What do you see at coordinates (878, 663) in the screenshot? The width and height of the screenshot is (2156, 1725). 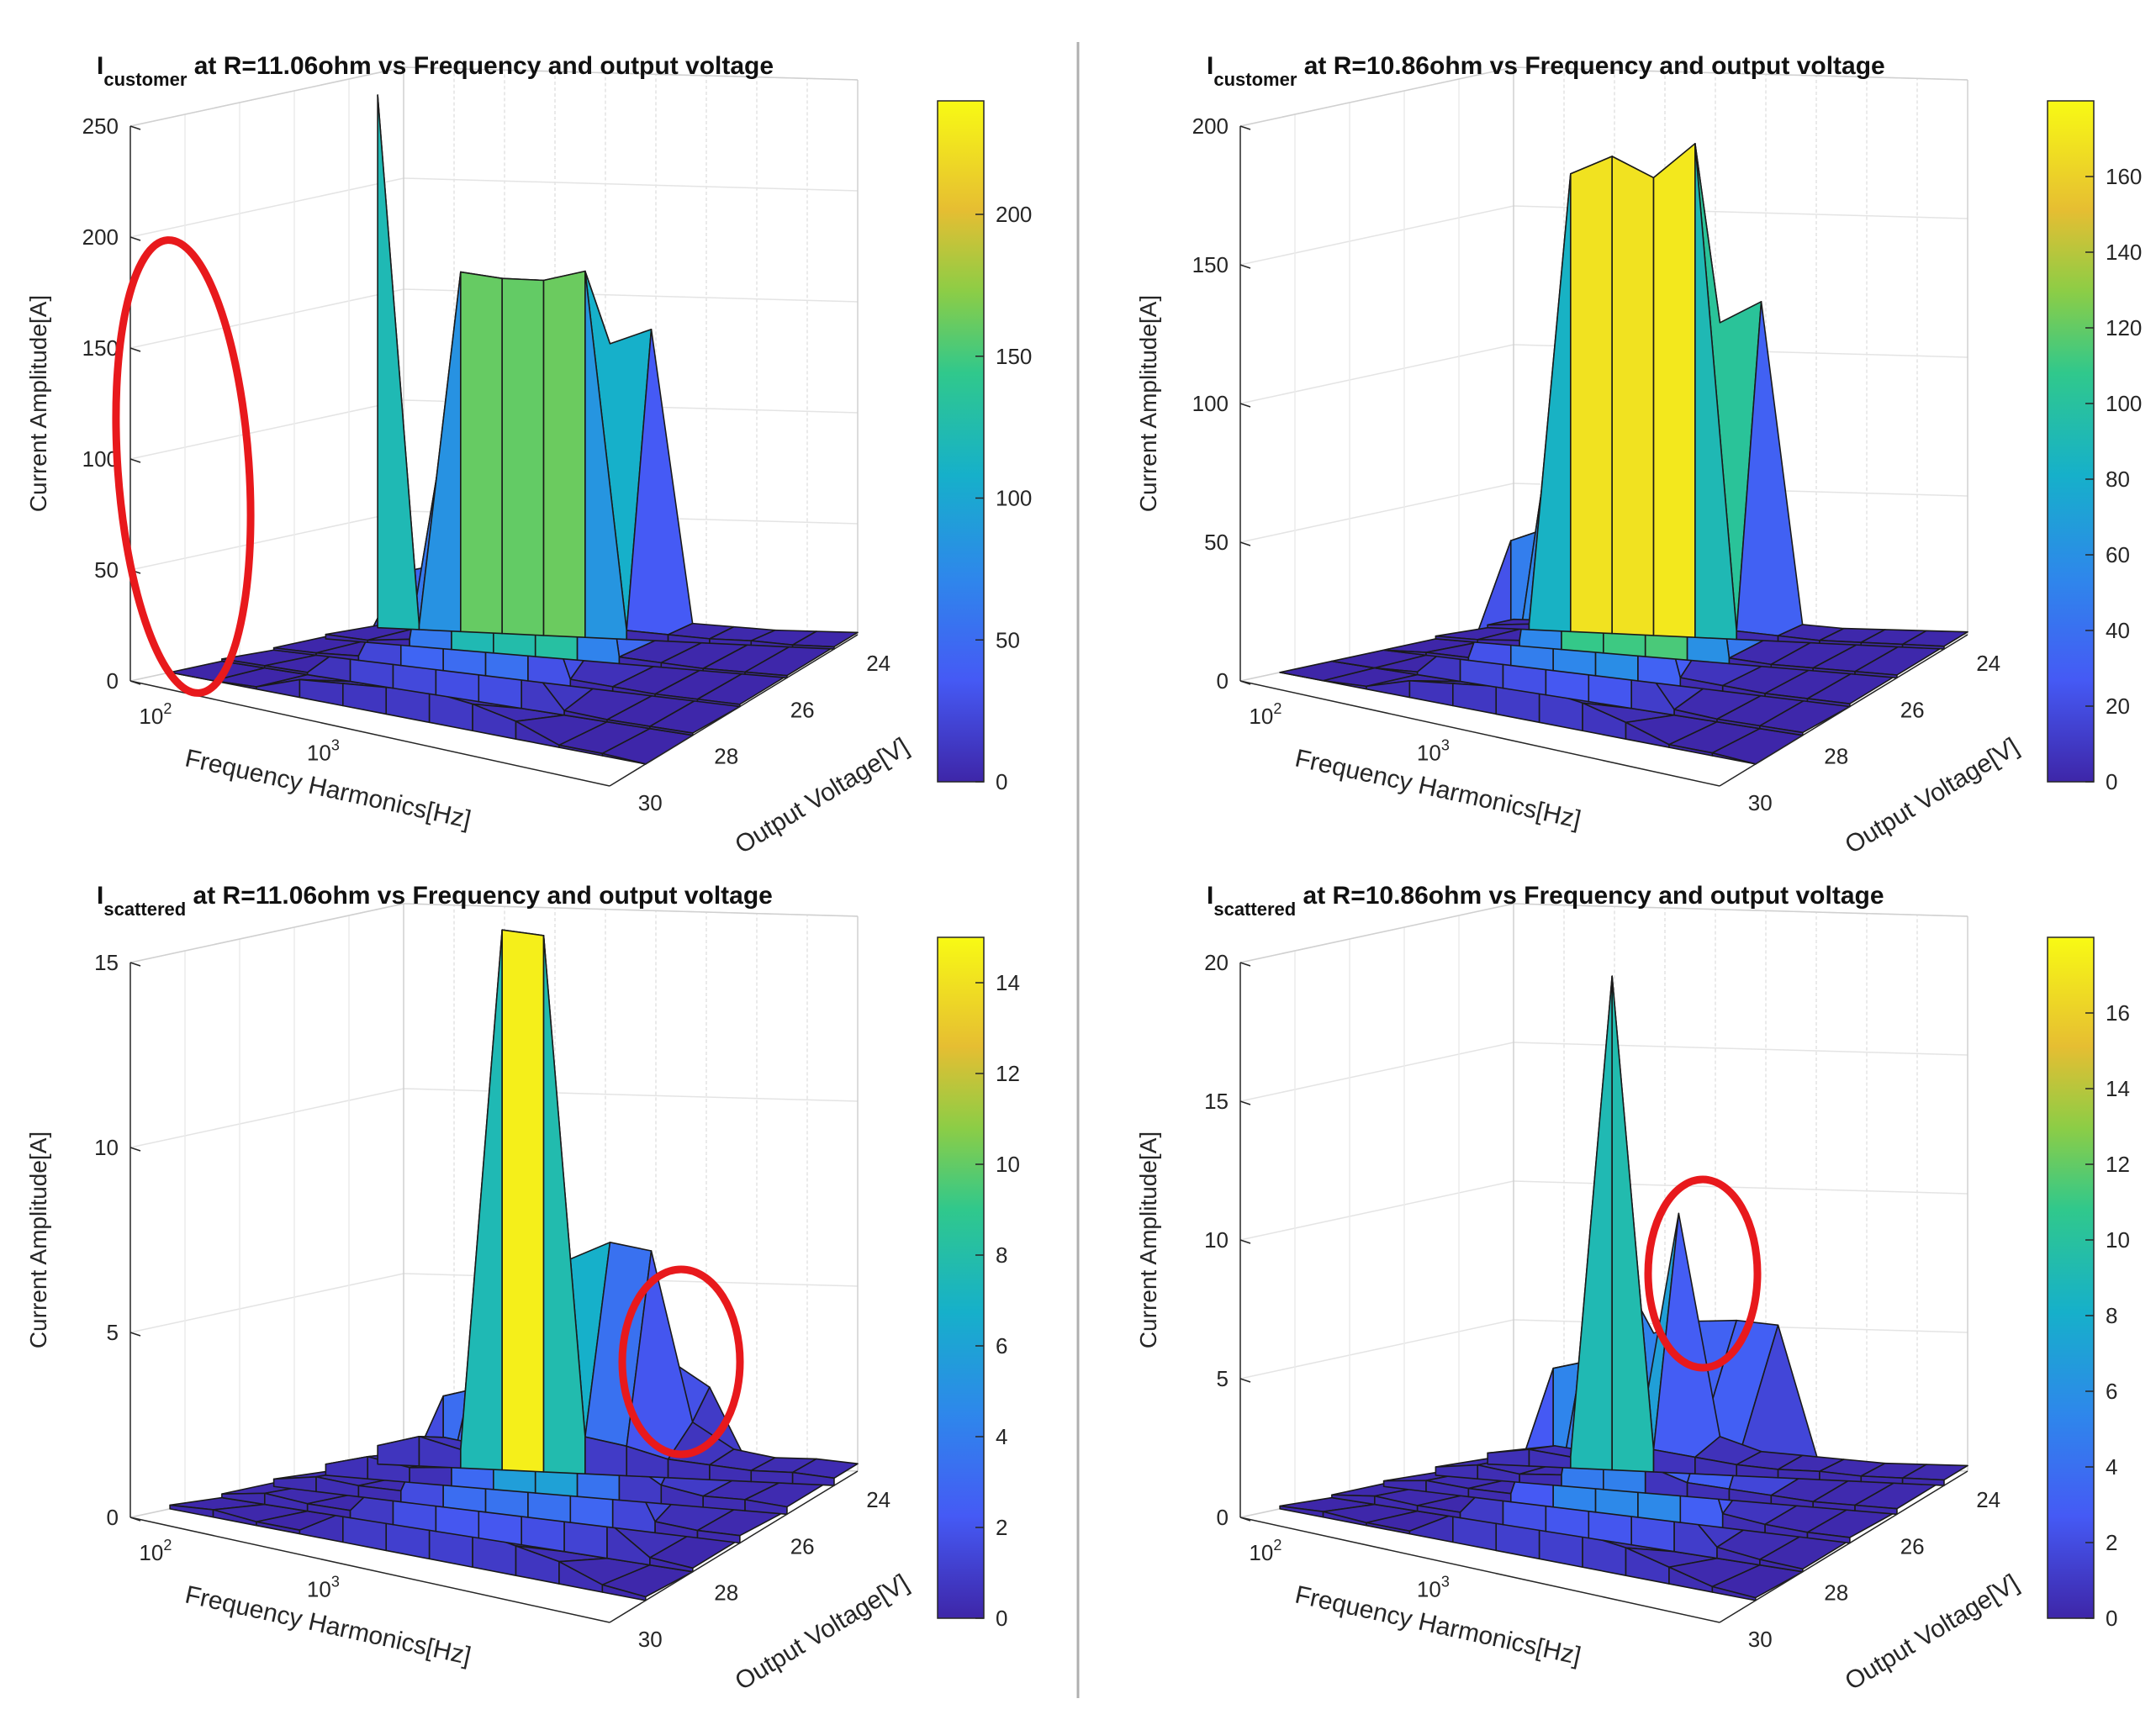 I see `y-tick-label: 24` at bounding box center [878, 663].